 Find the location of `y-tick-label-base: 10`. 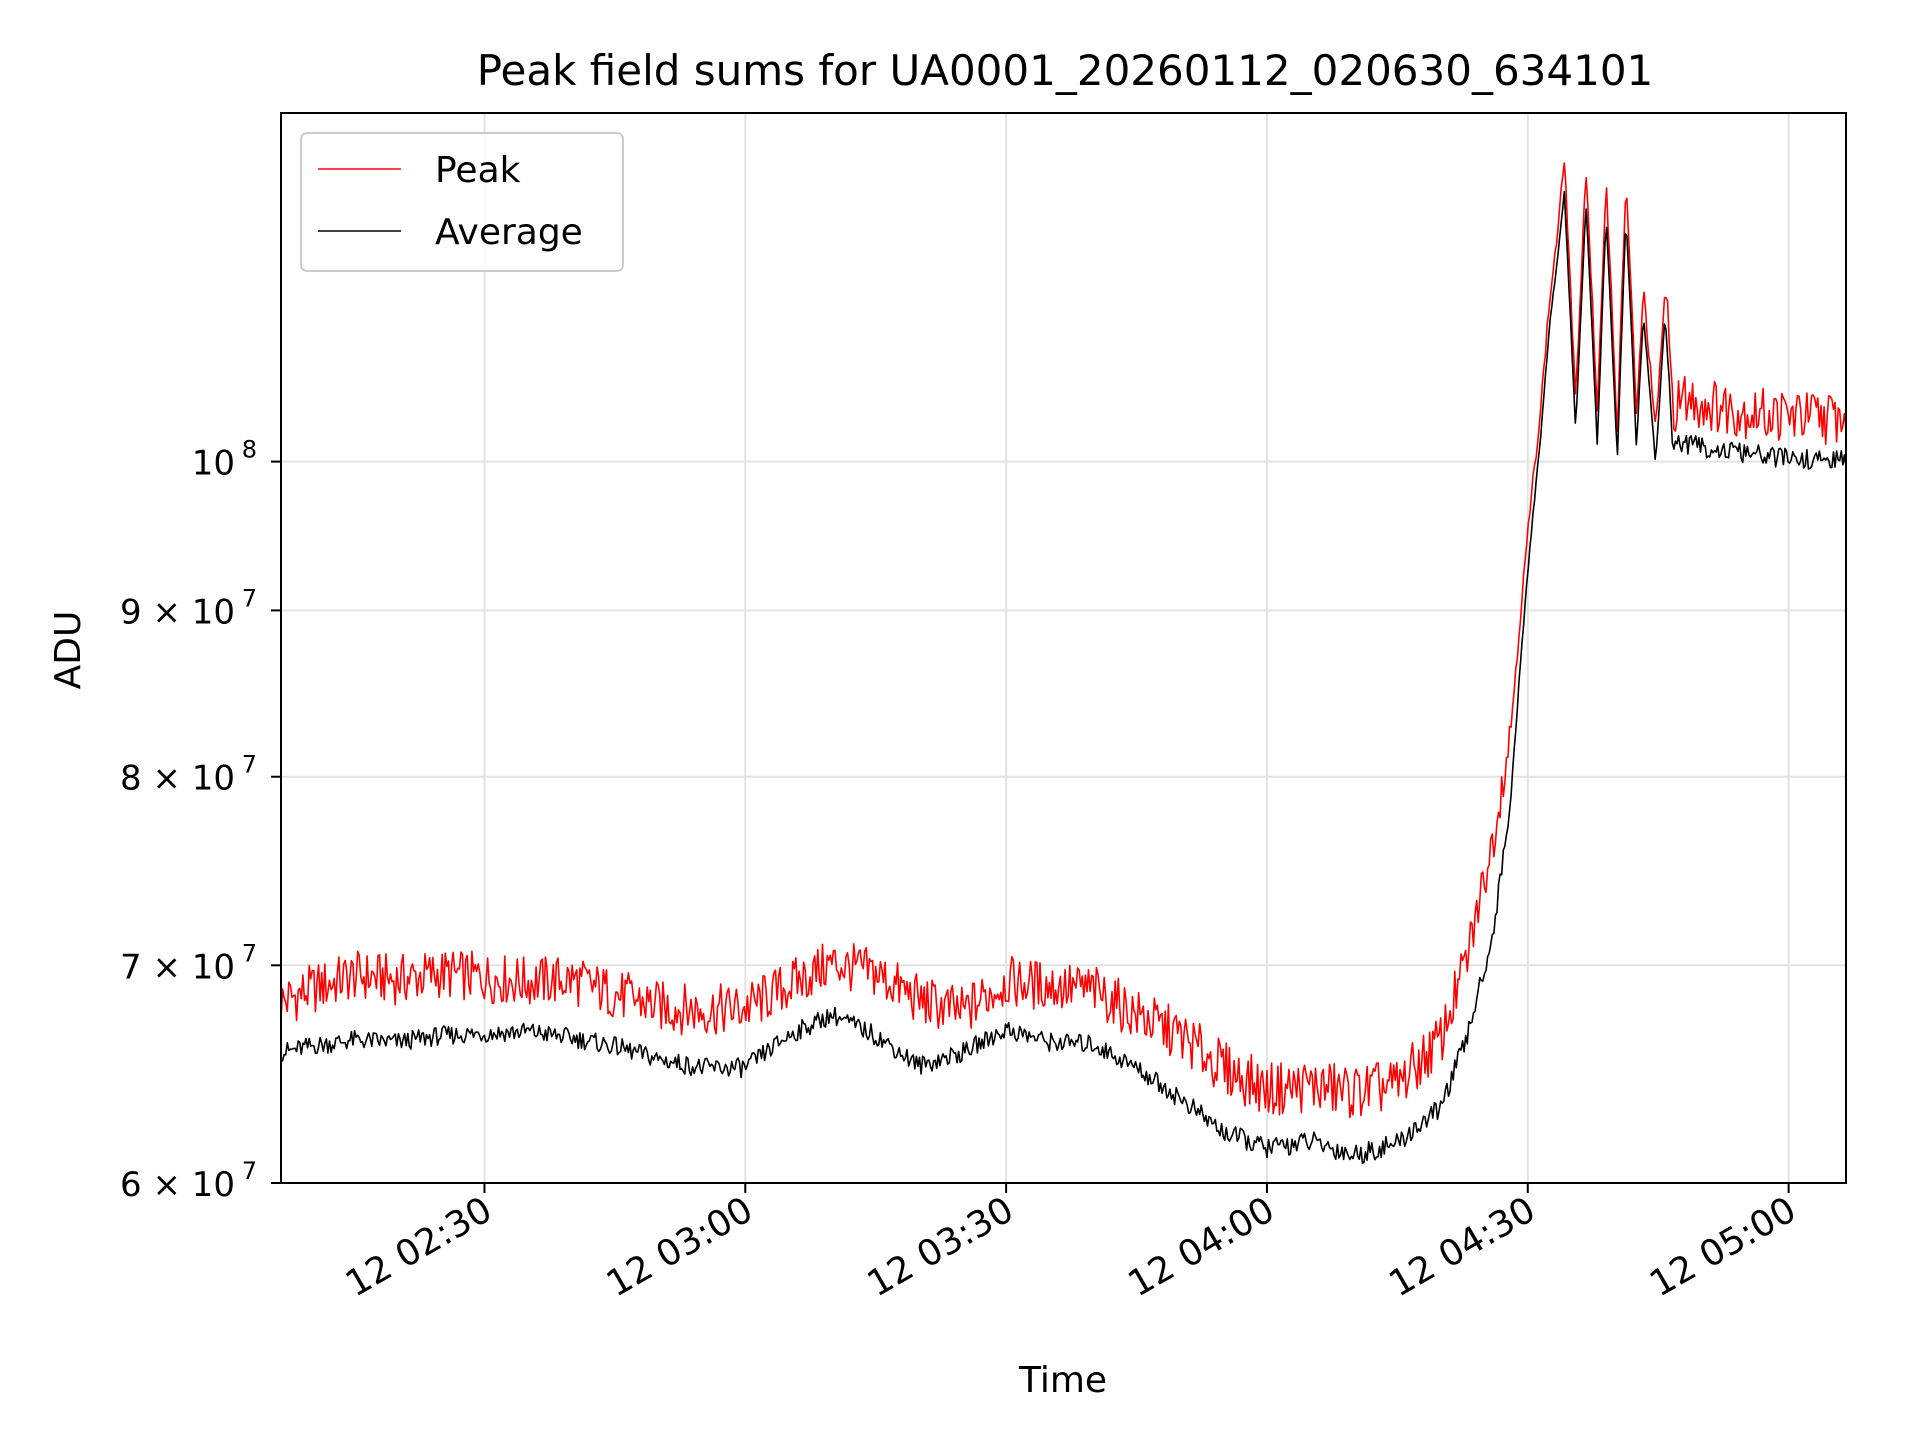

y-tick-label-base: 10 is located at coordinates (213, 464).